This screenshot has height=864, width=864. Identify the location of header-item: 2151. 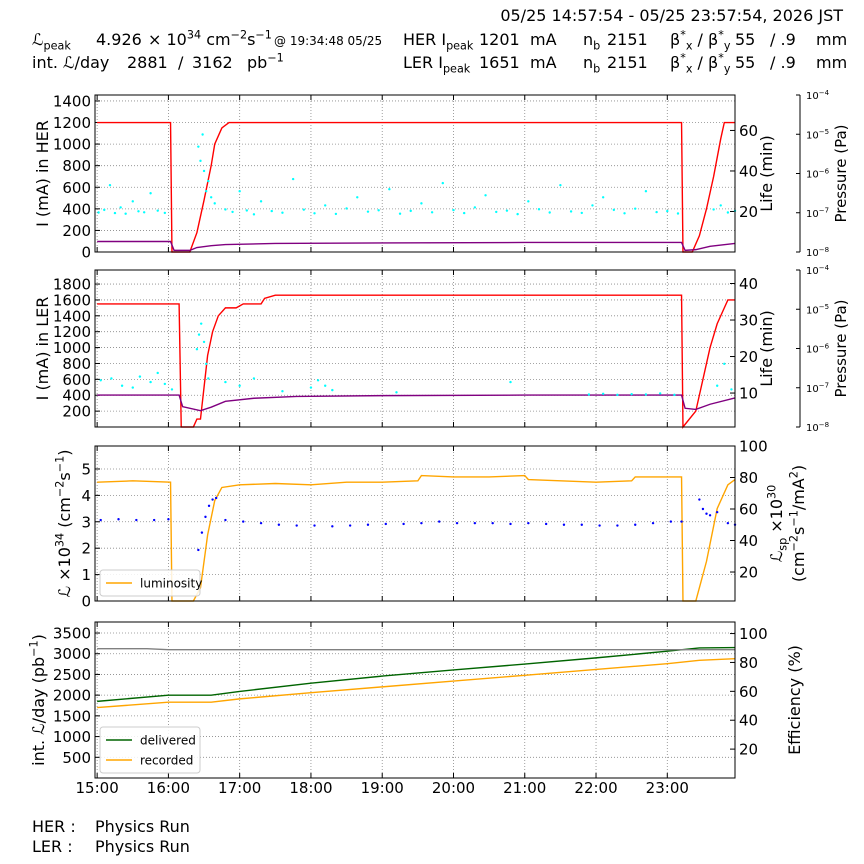
(627, 39).